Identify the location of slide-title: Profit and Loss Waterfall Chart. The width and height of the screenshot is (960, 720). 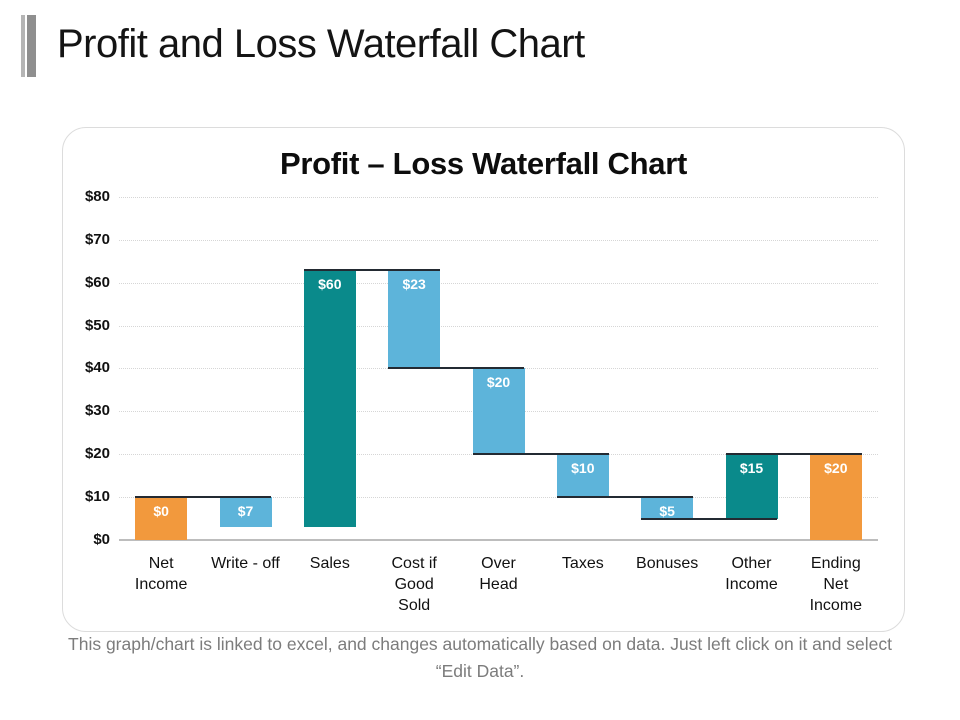
(321, 44).